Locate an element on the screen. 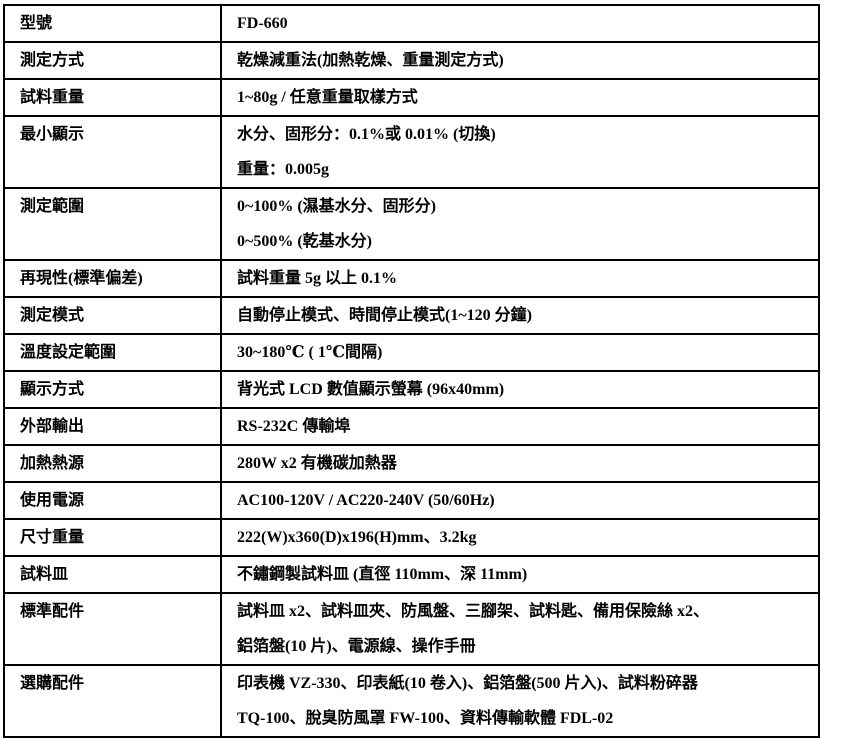 This screenshot has height=738, width=867. table-row: 顯示方式 背光式 LCD 數值顯示螢幕 (96x40mm) is located at coordinates (411, 389).